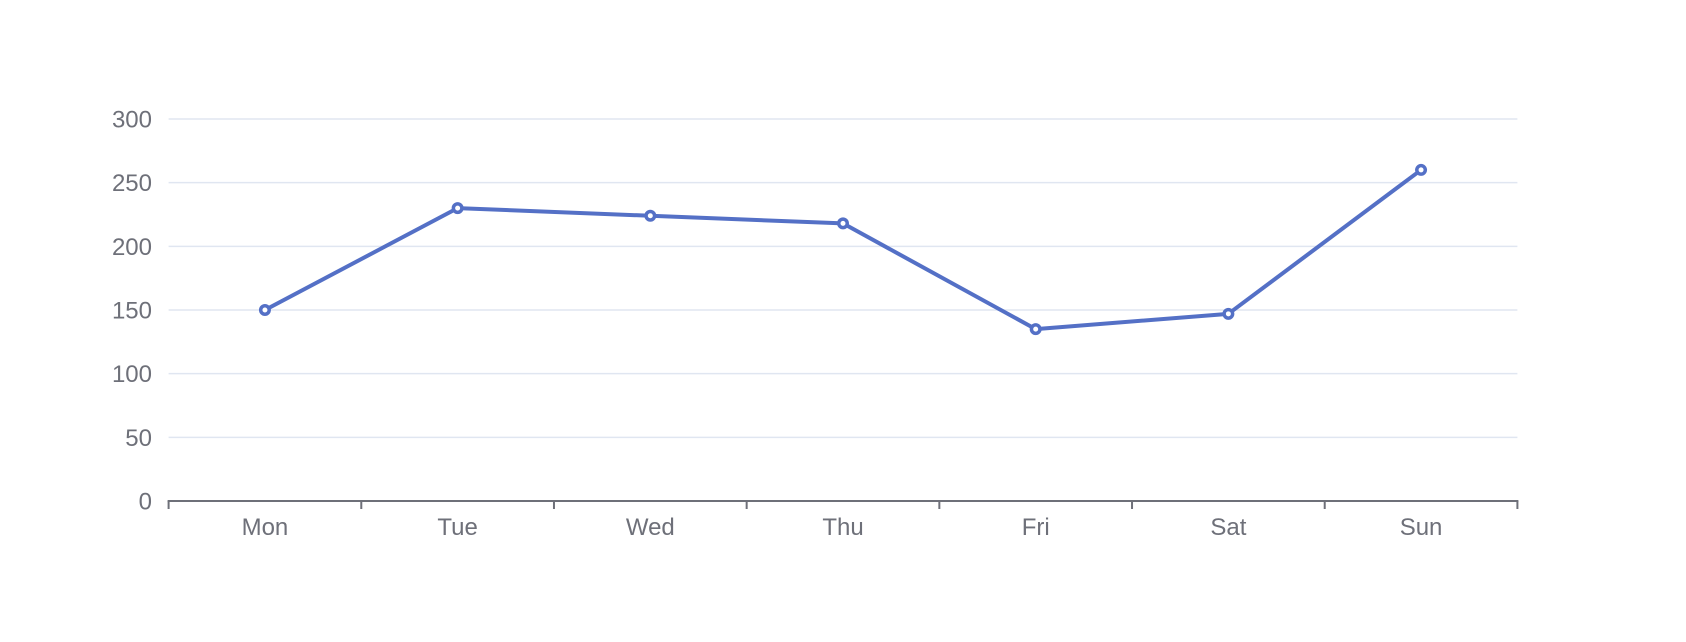  What do you see at coordinates (1228, 313) in the screenshot?
I see `data-point-sat` at bounding box center [1228, 313].